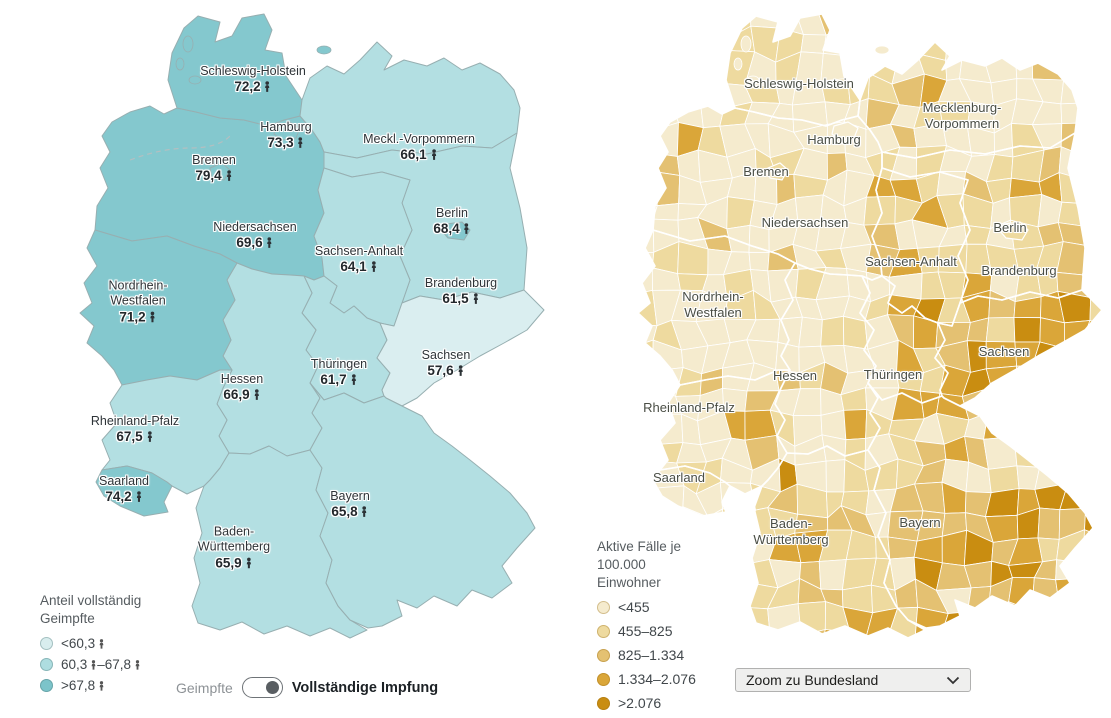 Image resolution: width=1111 pixels, height=718 pixels. I want to click on legend-title: Aktive Fälle je 100.000 Einwohner, so click(639, 564).